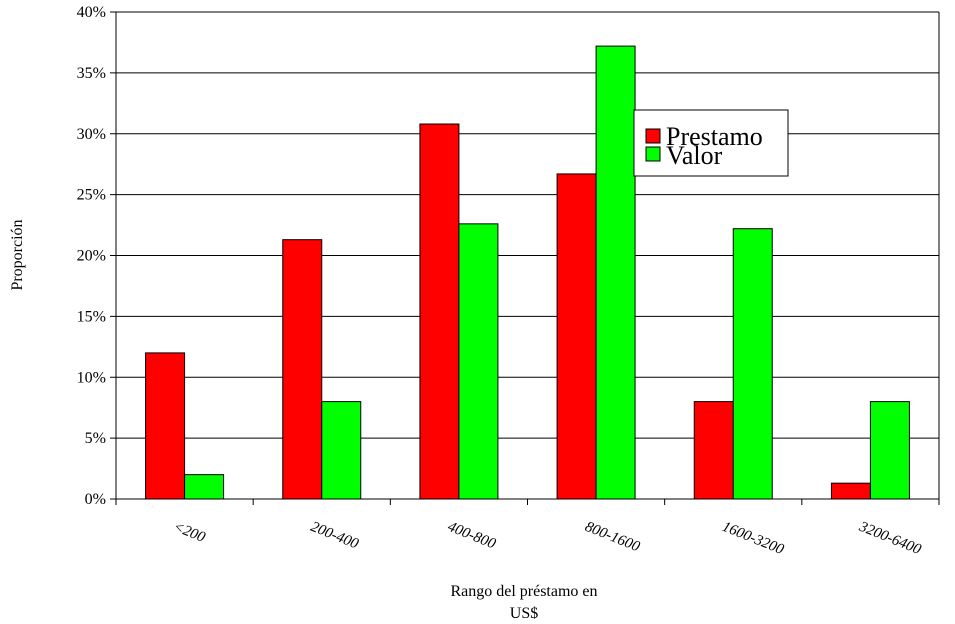  Describe the element at coordinates (91, 12) in the screenshot. I see `y-tick-label: 40%` at that location.